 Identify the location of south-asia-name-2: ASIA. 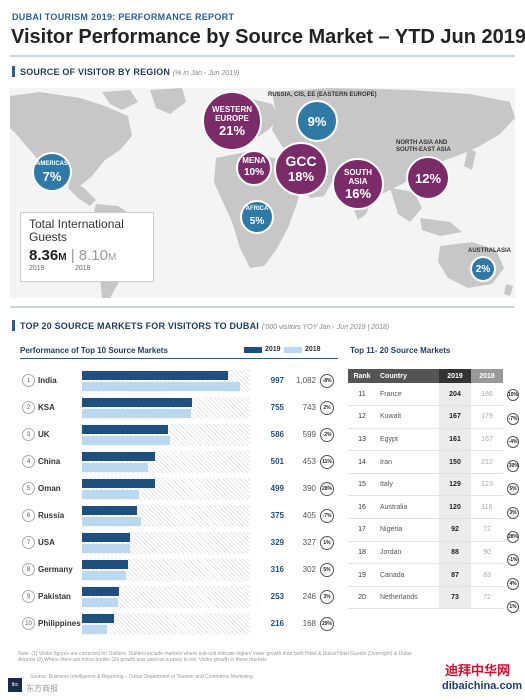
(358, 181).